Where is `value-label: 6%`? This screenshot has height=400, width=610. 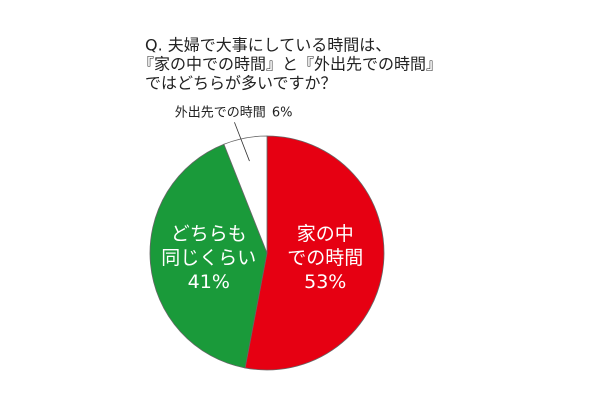 value-label: 6% is located at coordinates (282, 112).